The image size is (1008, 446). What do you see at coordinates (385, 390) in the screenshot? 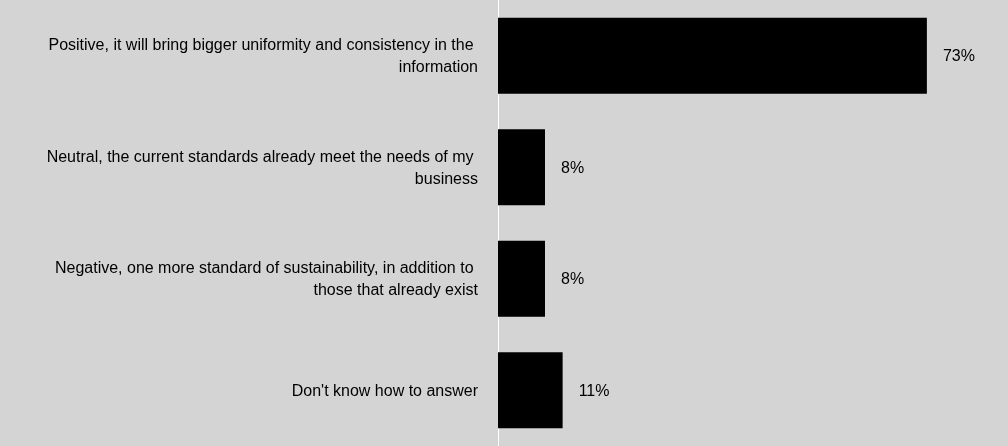
I see `y-tick-label: Don't know how to answer` at bounding box center [385, 390].